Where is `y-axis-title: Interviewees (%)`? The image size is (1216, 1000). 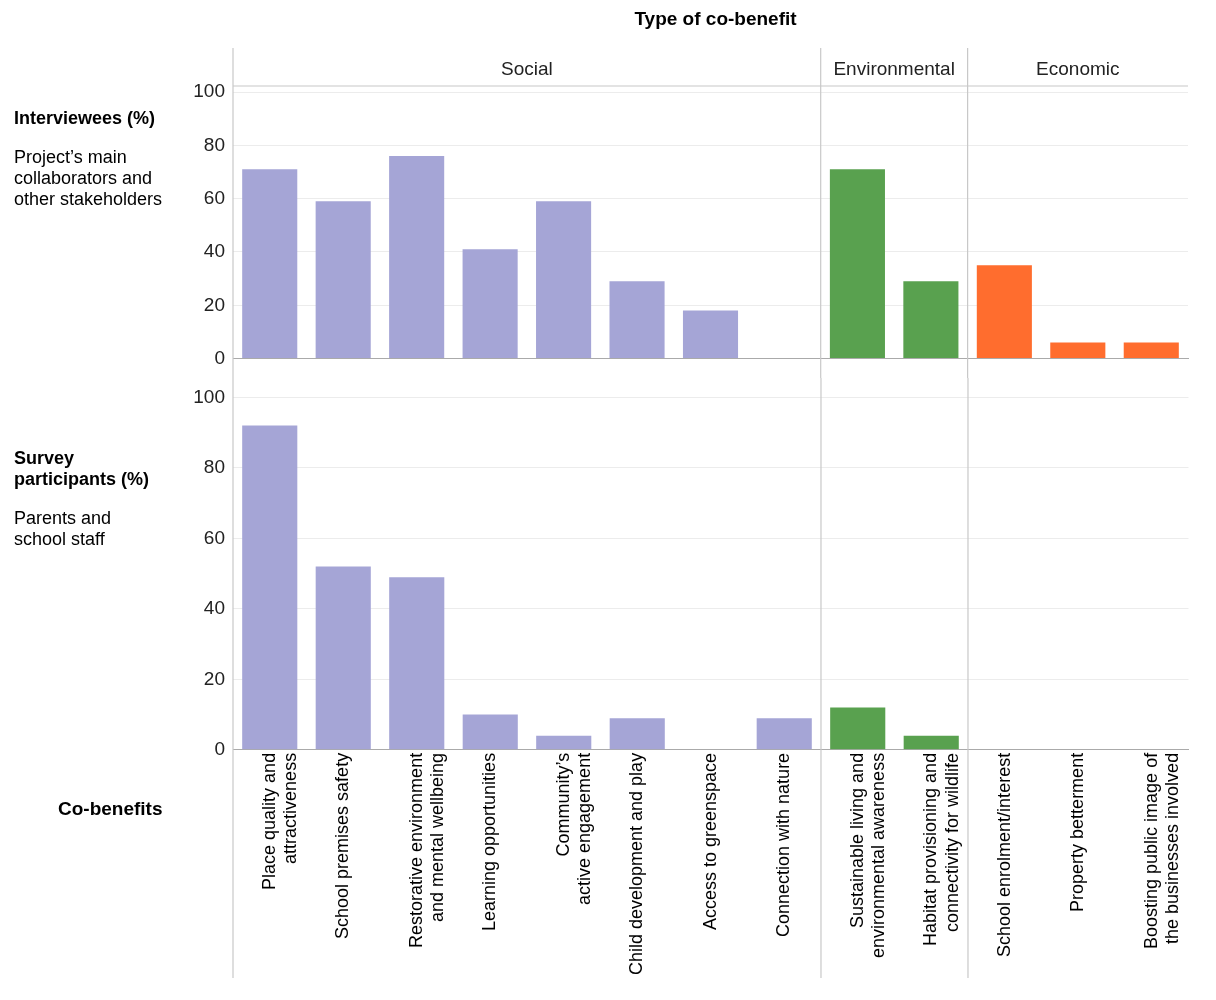 y-axis-title: Interviewees (%) is located at coordinates (85, 118).